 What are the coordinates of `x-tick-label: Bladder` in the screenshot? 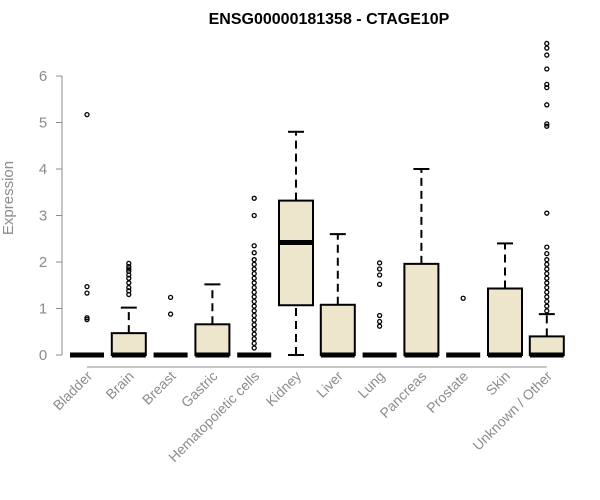 It's located at (73, 391).